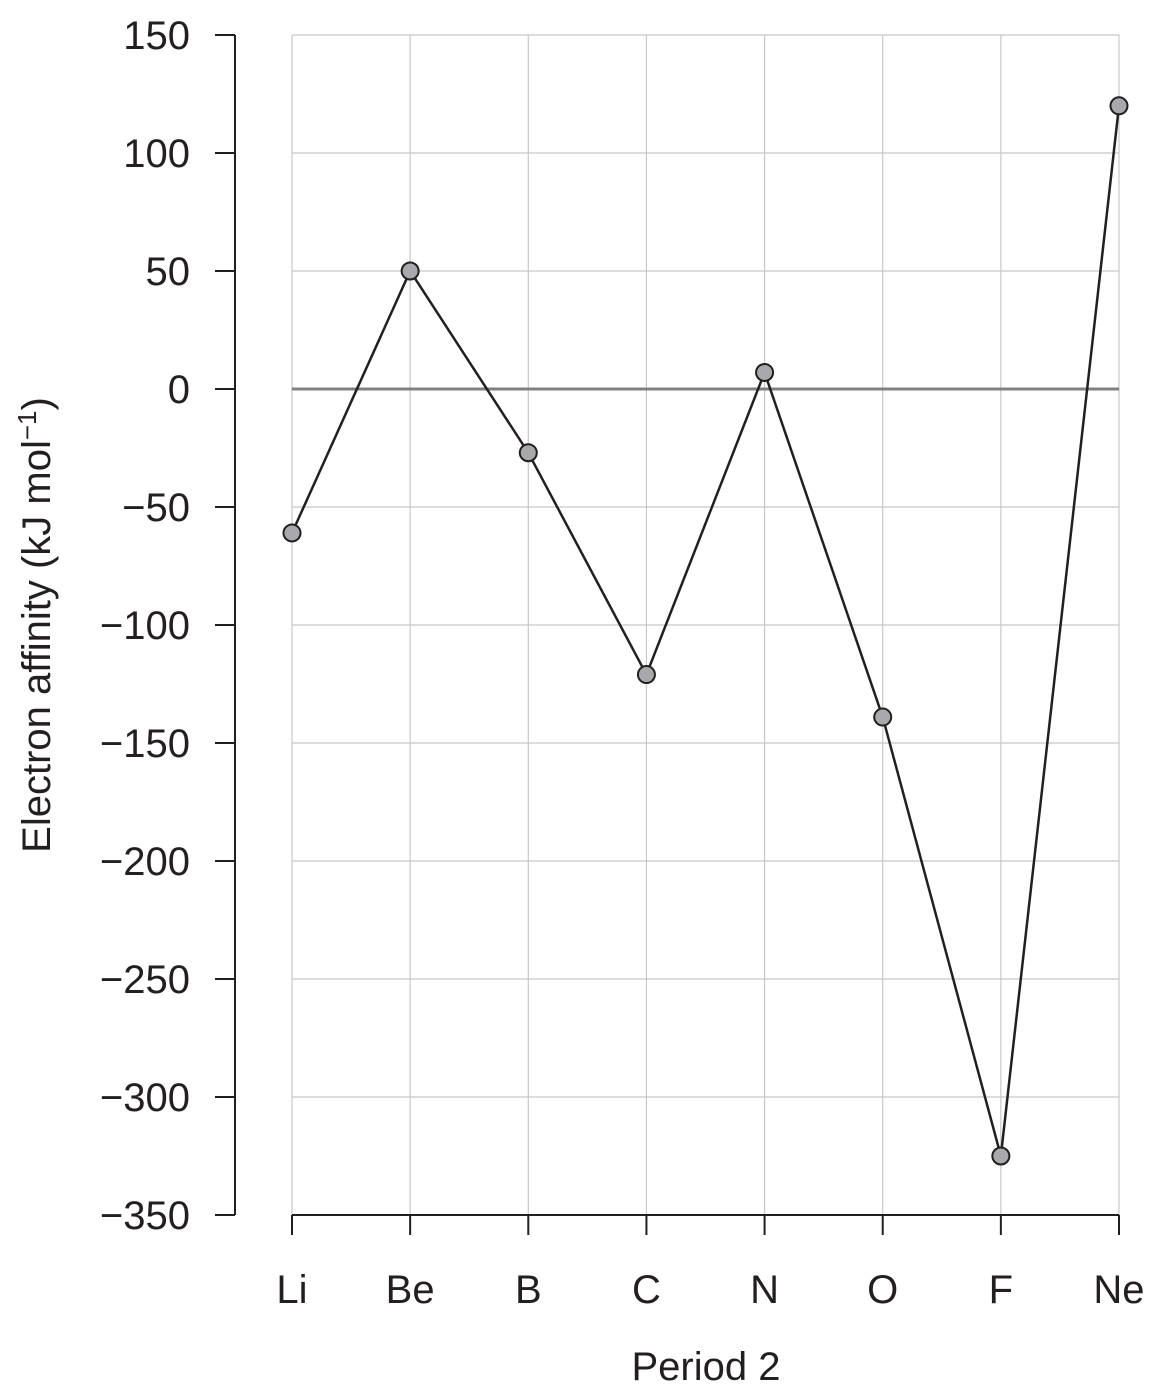 The height and width of the screenshot is (1394, 1161). I want to click on y-tick-label: −200, so click(145, 862).